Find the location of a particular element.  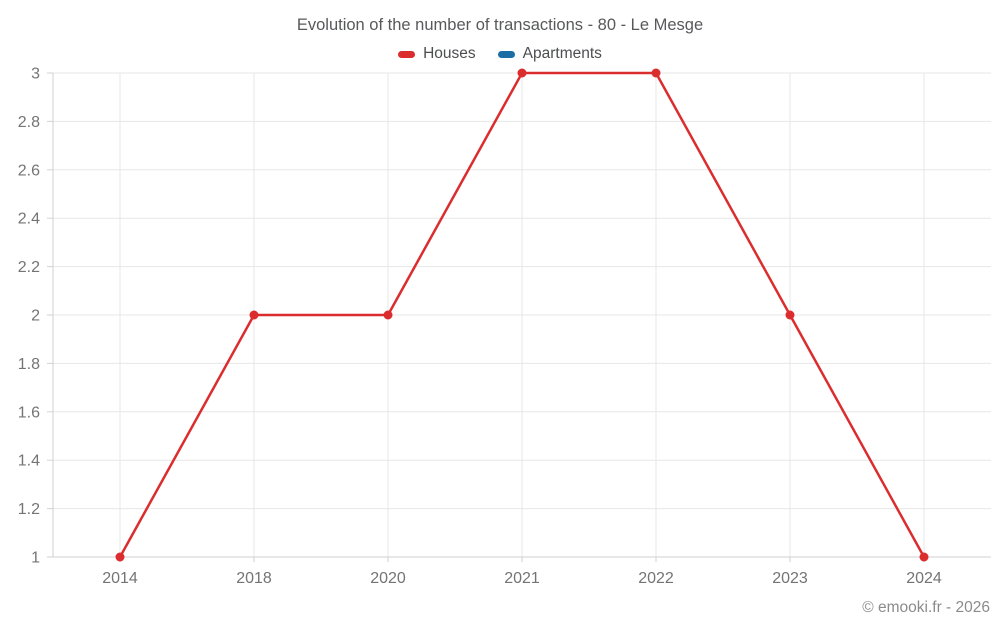

legend-item-apartments: Apartments is located at coordinates (549, 54).